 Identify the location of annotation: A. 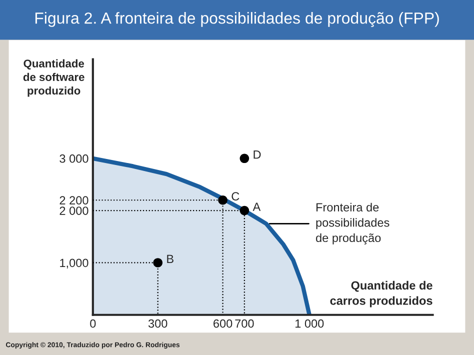
(256, 206).